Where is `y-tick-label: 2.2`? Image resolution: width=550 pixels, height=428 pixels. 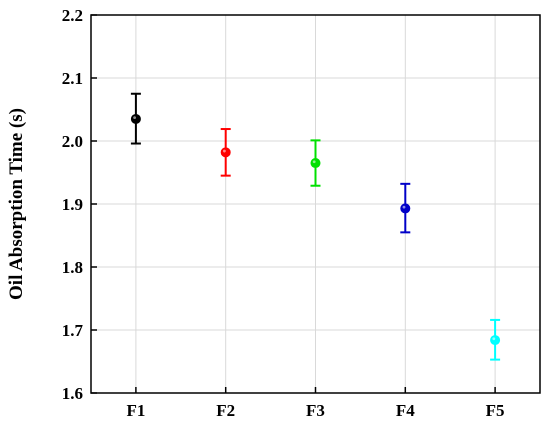
y-tick-label: 2.2 is located at coordinates (72, 15).